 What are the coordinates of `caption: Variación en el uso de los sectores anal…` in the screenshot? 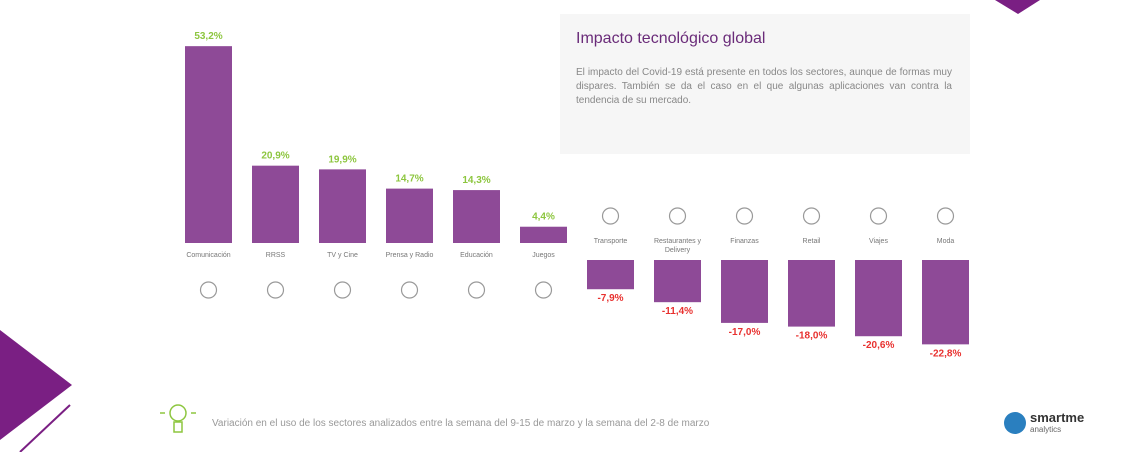 It's located at (461, 423).